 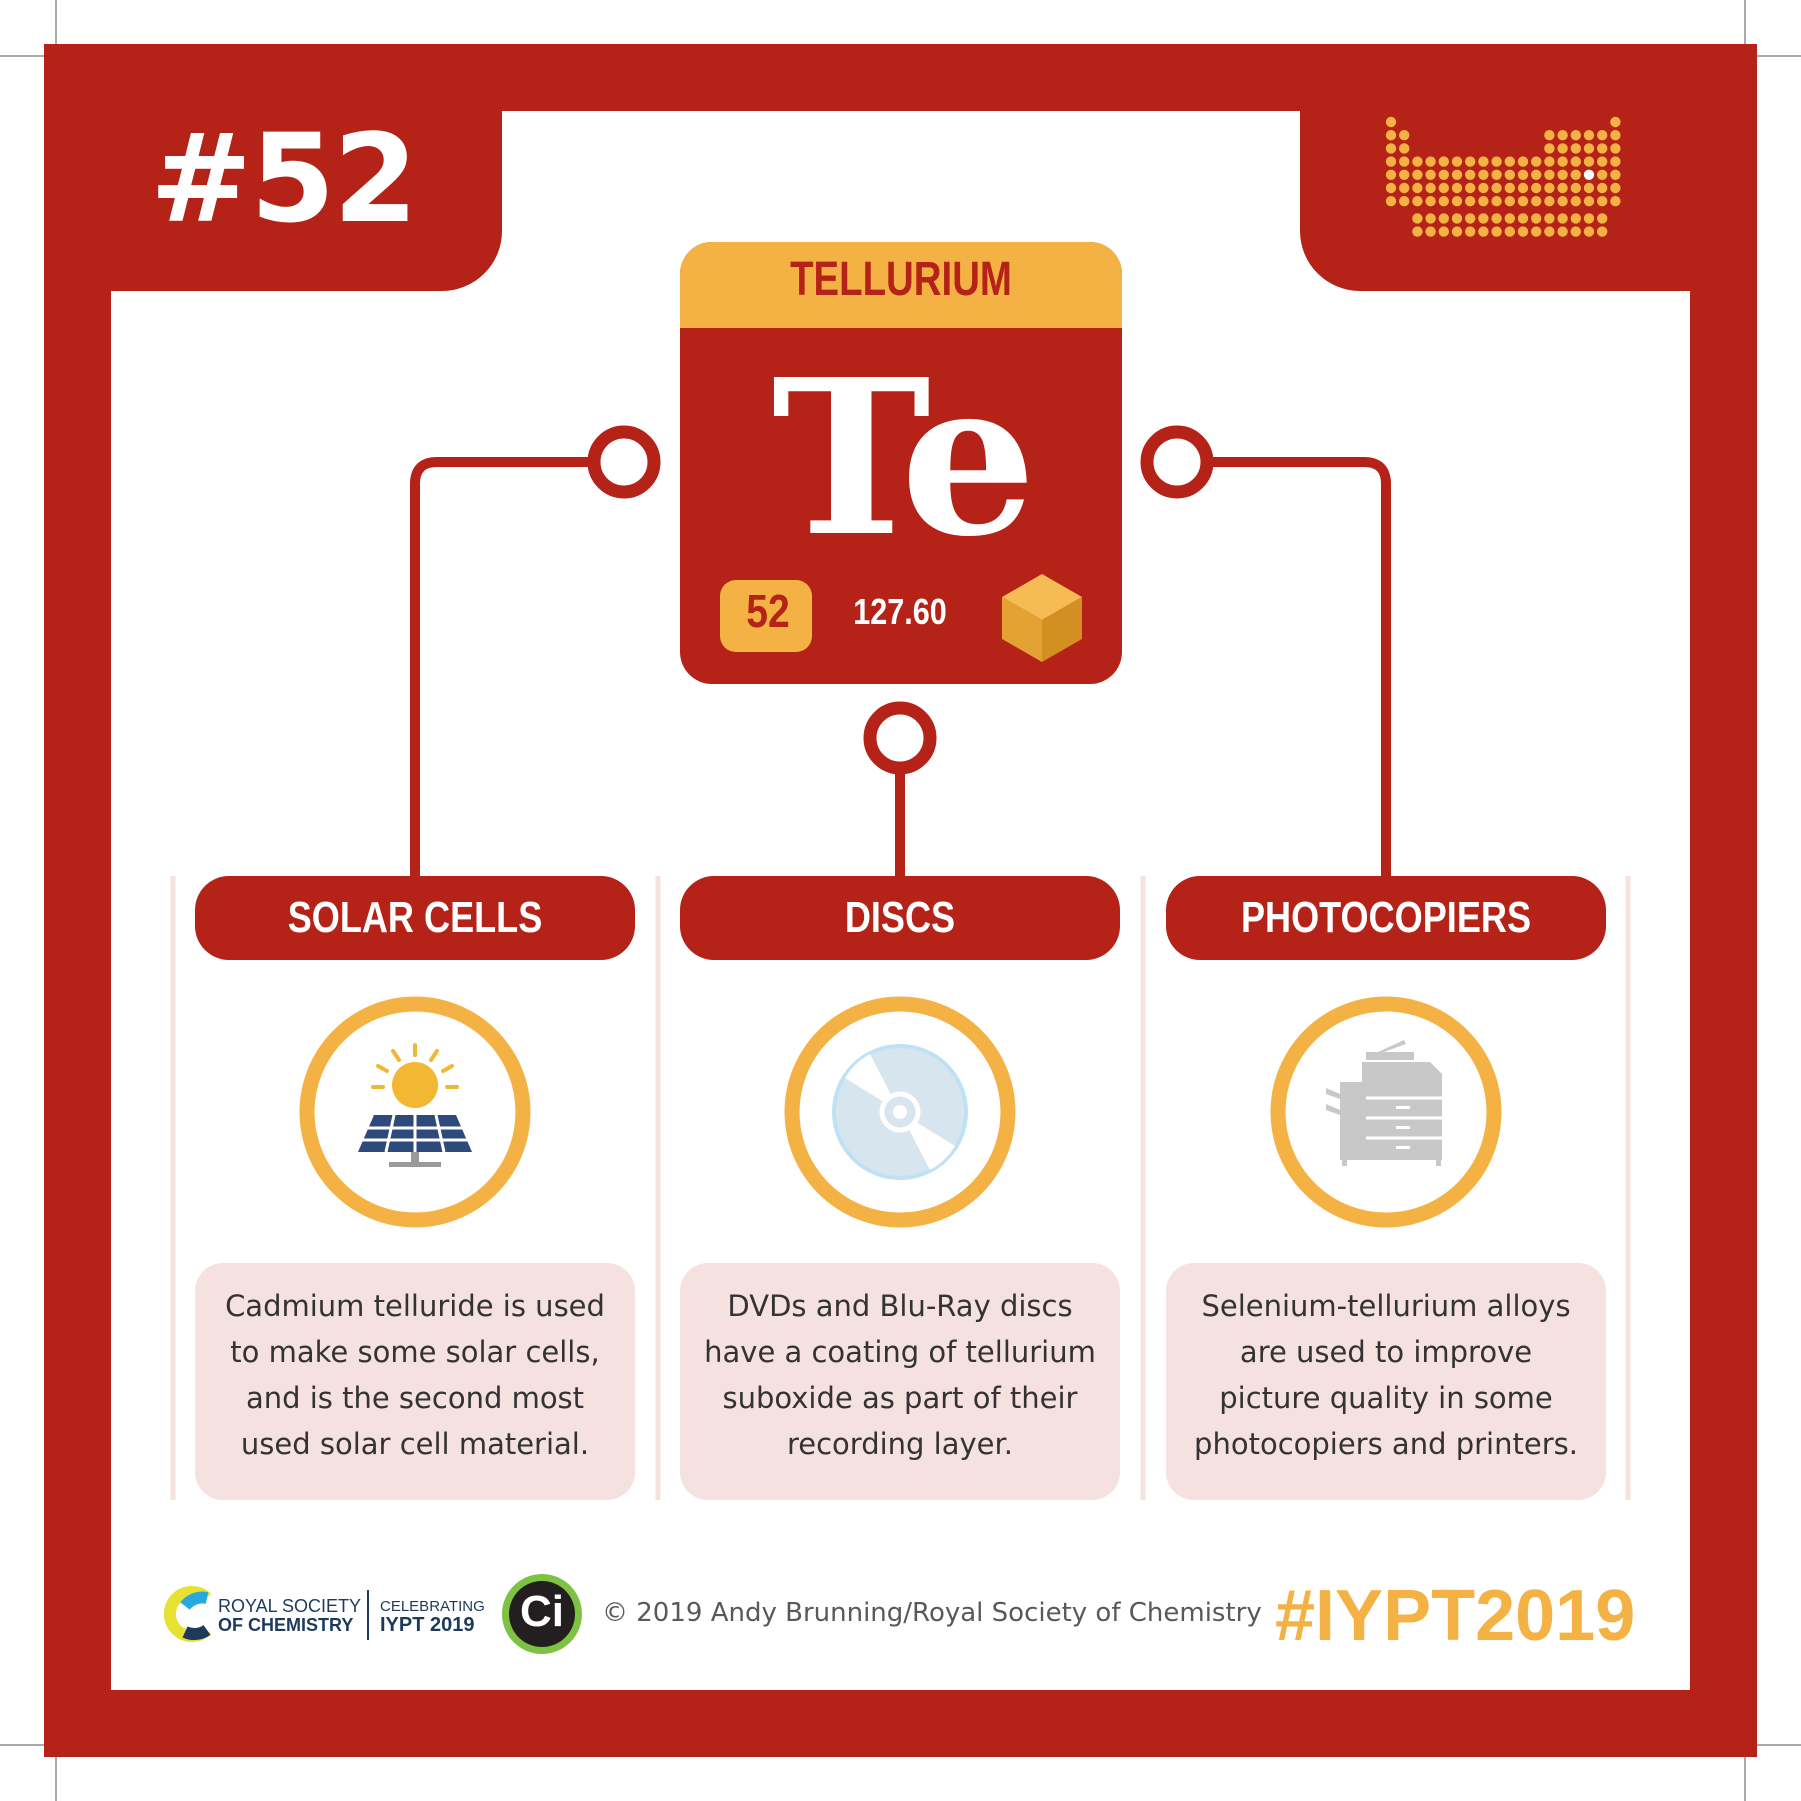 I want to click on periodic-table-icon, so click(x=1503, y=176).